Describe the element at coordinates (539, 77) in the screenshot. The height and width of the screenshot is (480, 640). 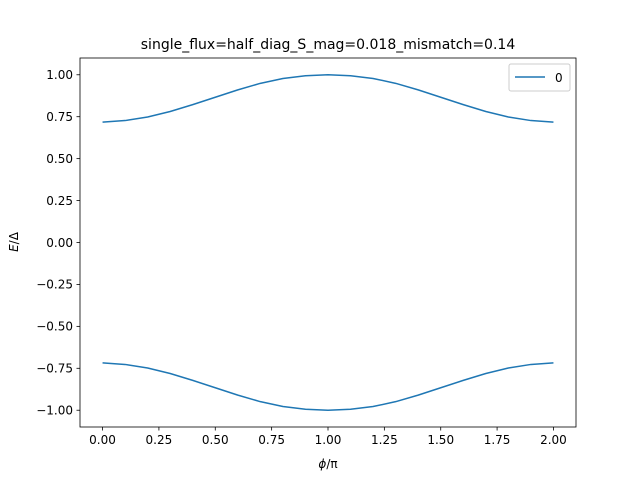
I see `legend: 0` at that location.